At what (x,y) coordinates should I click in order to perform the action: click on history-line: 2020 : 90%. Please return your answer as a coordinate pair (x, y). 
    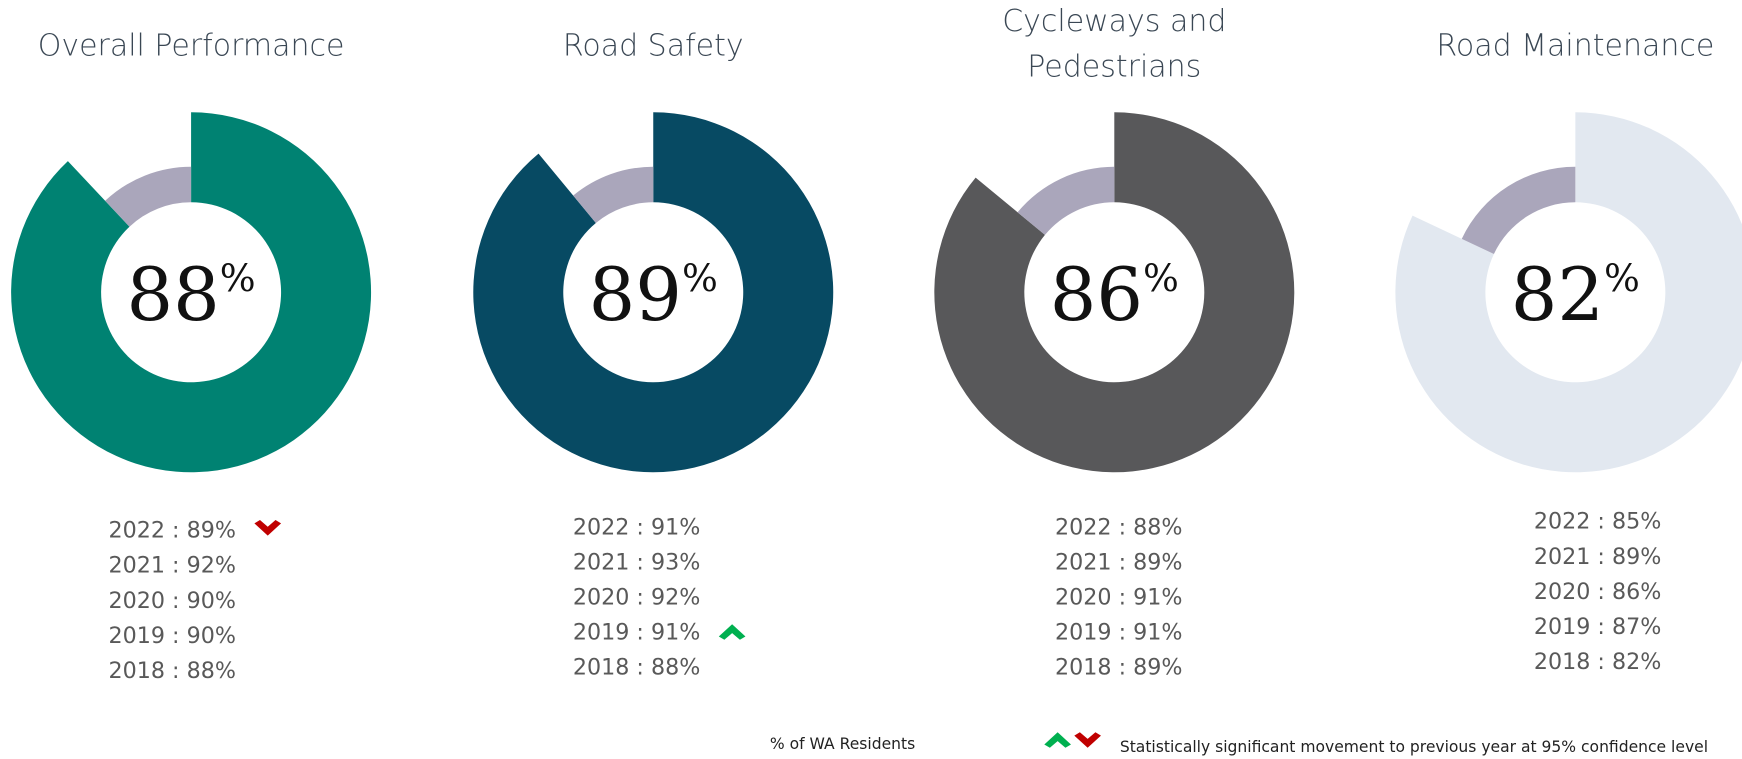
    Looking at the image, I should click on (171, 601).